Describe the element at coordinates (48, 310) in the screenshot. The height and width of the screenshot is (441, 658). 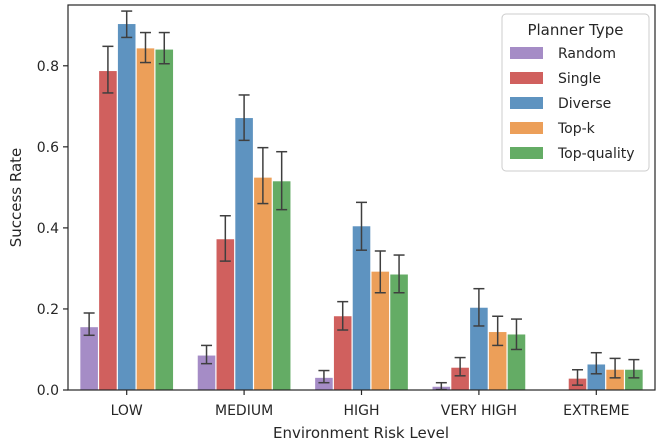
I see `y-tick-label: 0.2` at that location.